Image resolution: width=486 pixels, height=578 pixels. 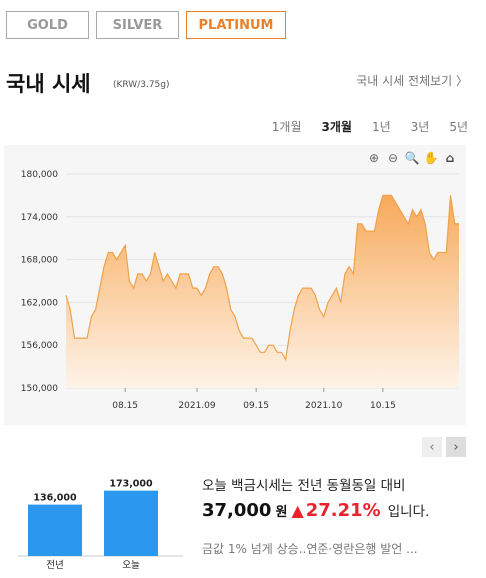 I want to click on zoom-out-icon: ⊖, so click(x=393, y=158).